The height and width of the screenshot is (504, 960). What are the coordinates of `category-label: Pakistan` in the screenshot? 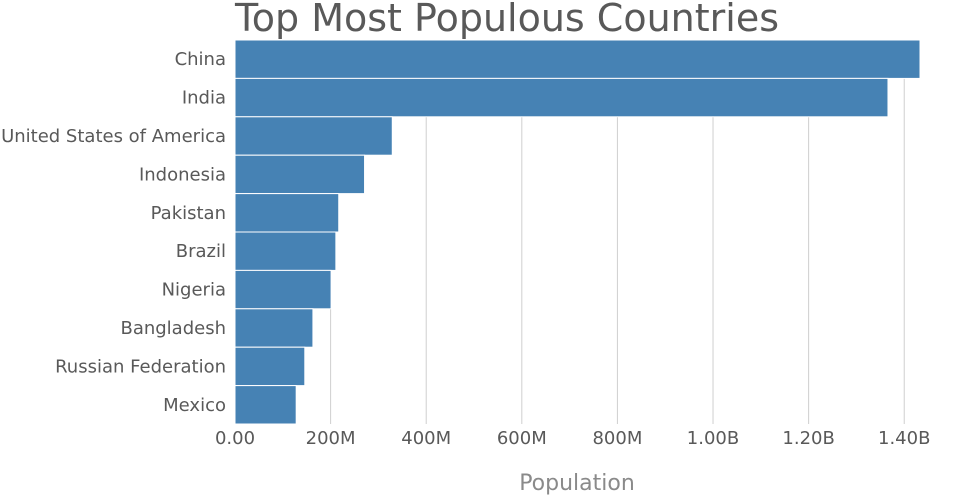 It's located at (188, 213).